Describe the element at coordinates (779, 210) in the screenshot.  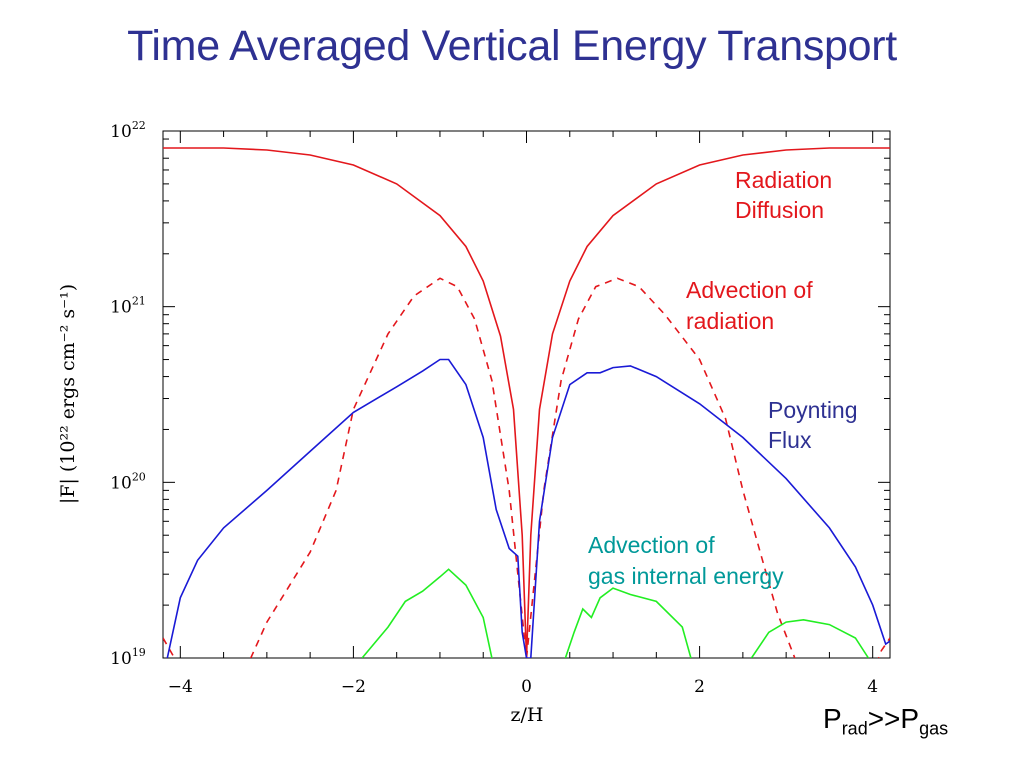
I see `label-radiation-line2: Diffusion` at that location.